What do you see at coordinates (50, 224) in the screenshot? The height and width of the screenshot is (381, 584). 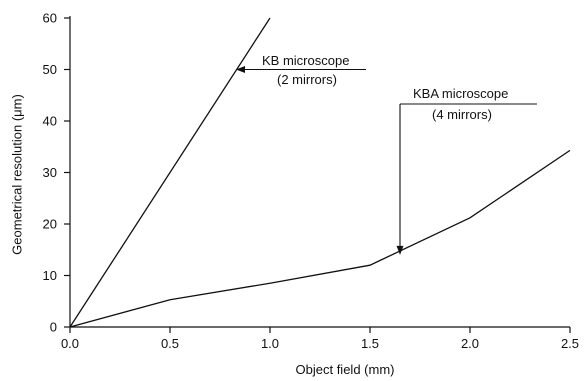 I see `y-tick-label: 20` at bounding box center [50, 224].